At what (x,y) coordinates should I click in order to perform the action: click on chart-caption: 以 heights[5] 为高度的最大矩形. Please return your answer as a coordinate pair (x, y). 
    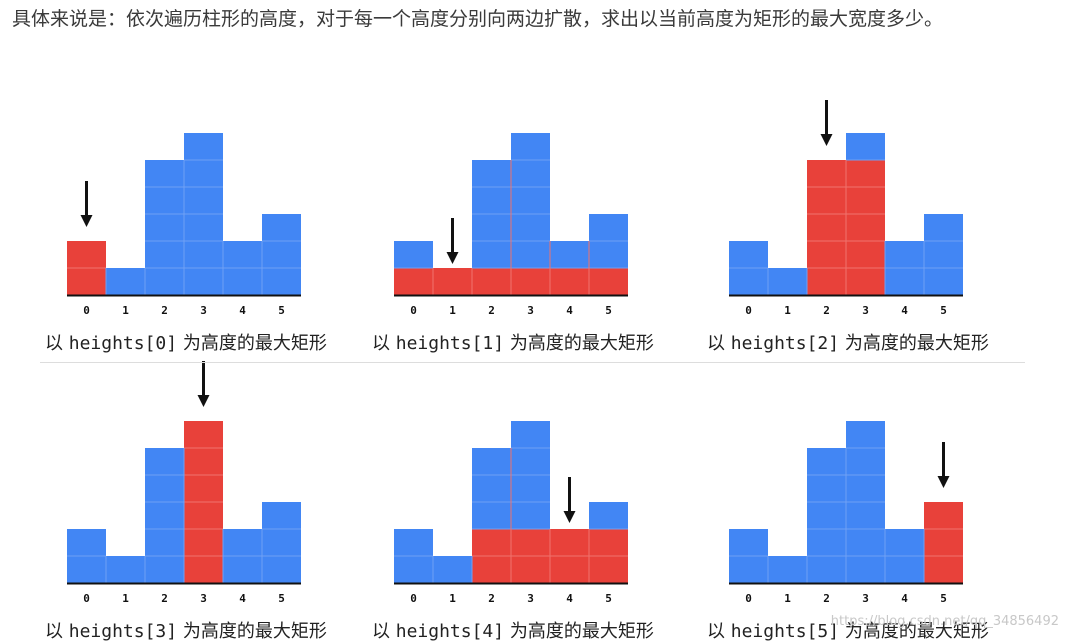
    Looking at the image, I should click on (848, 630).